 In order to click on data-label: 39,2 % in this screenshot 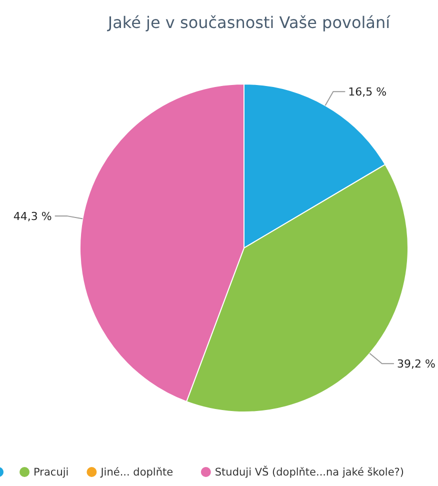, I will do `click(416, 363)`.